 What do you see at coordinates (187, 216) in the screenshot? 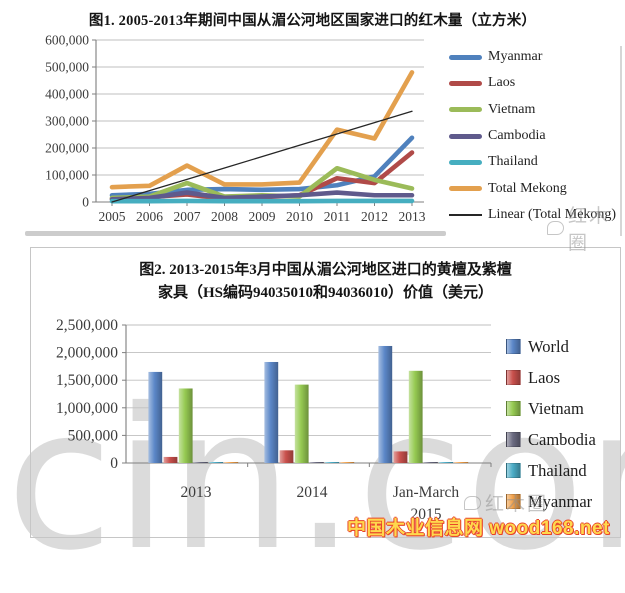
I see `chart1-xtick-label: 2007` at bounding box center [187, 216].